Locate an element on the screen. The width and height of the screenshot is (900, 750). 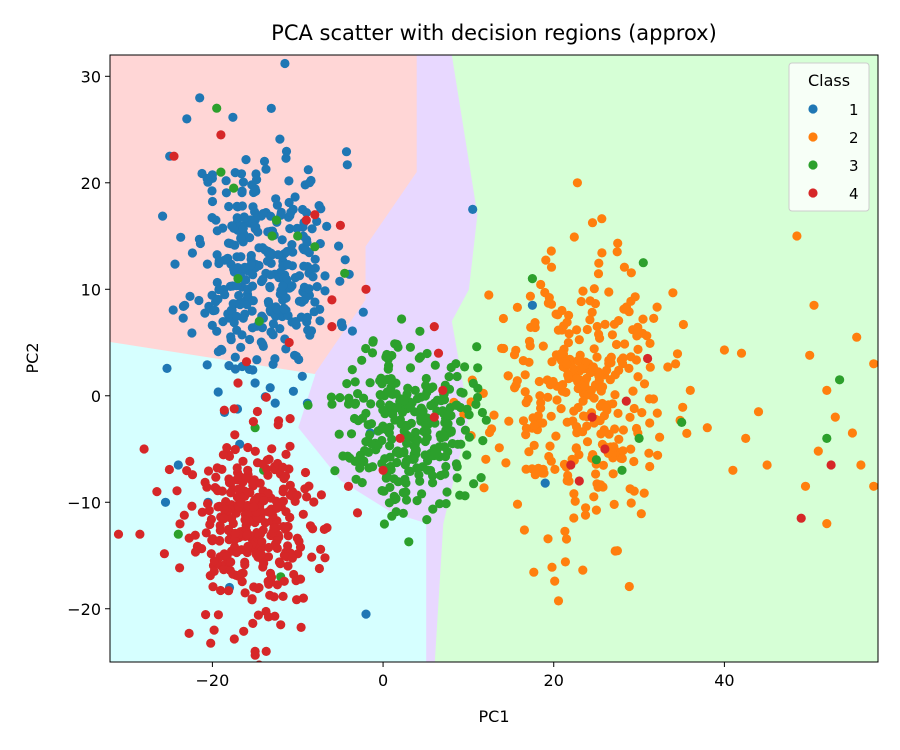
y-tick-label: −20 is located at coordinates (84, 609).